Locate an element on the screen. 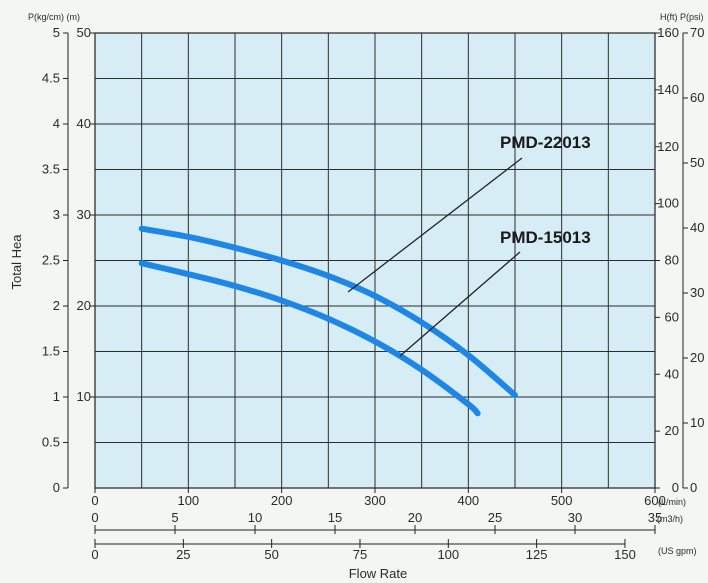 Image resolution: width=708 pixels, height=583 pixels. right-psi-tick-label: 40 is located at coordinates (697, 227).